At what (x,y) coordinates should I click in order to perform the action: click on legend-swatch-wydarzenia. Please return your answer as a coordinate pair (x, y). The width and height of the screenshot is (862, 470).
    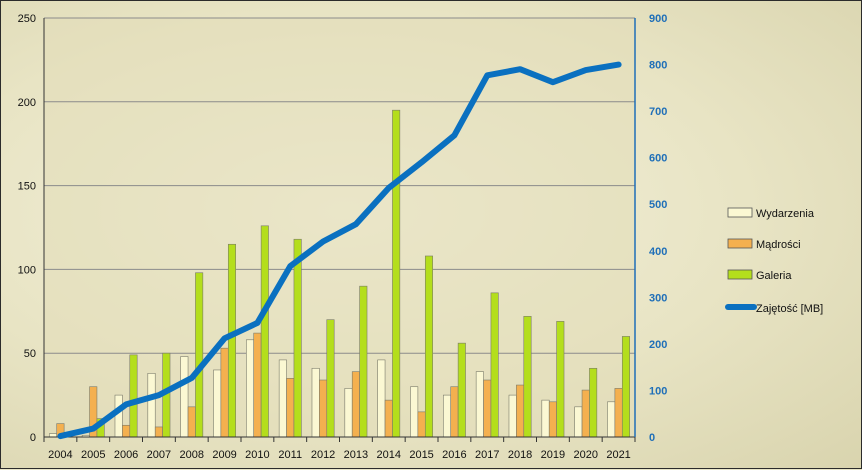
    Looking at the image, I should click on (740, 212).